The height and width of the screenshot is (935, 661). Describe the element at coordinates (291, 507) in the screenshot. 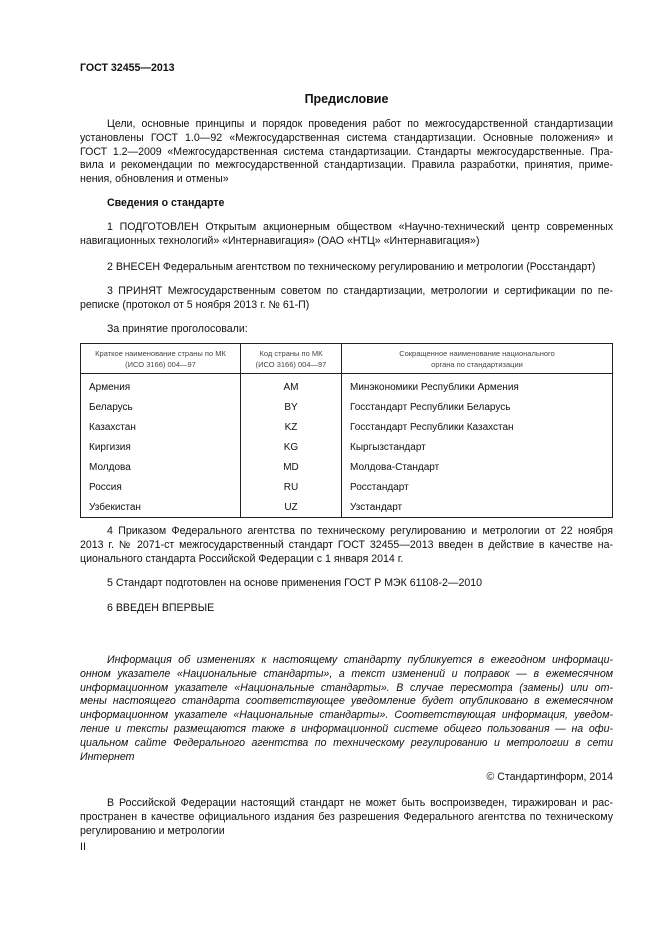

I see `country-code: UZ` at that location.